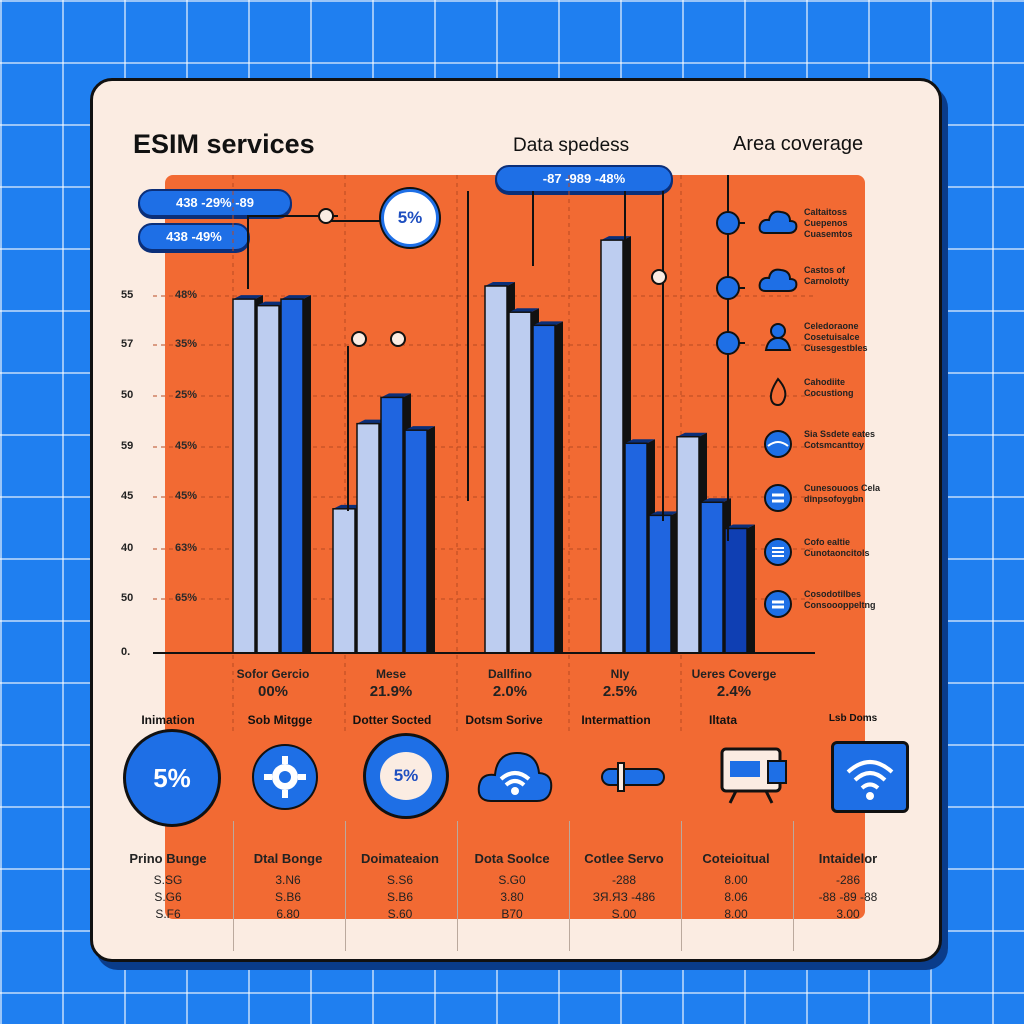 The width and height of the screenshot is (1024, 1024). Describe the element at coordinates (778, 338) in the screenshot. I see `person-icon` at that location.